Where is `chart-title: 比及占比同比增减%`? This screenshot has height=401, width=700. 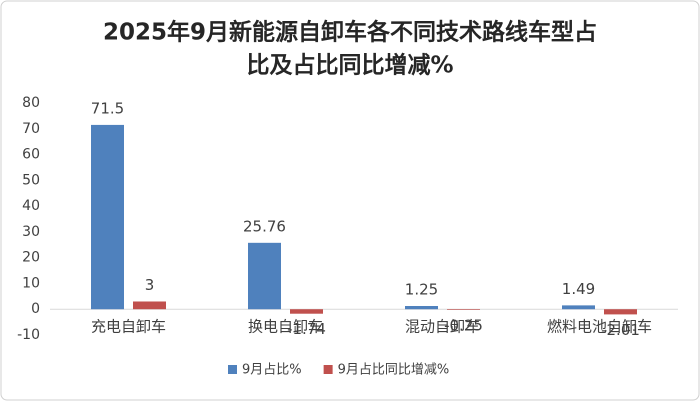
chart-title: 比及占比同比增减% is located at coordinates (349, 65).